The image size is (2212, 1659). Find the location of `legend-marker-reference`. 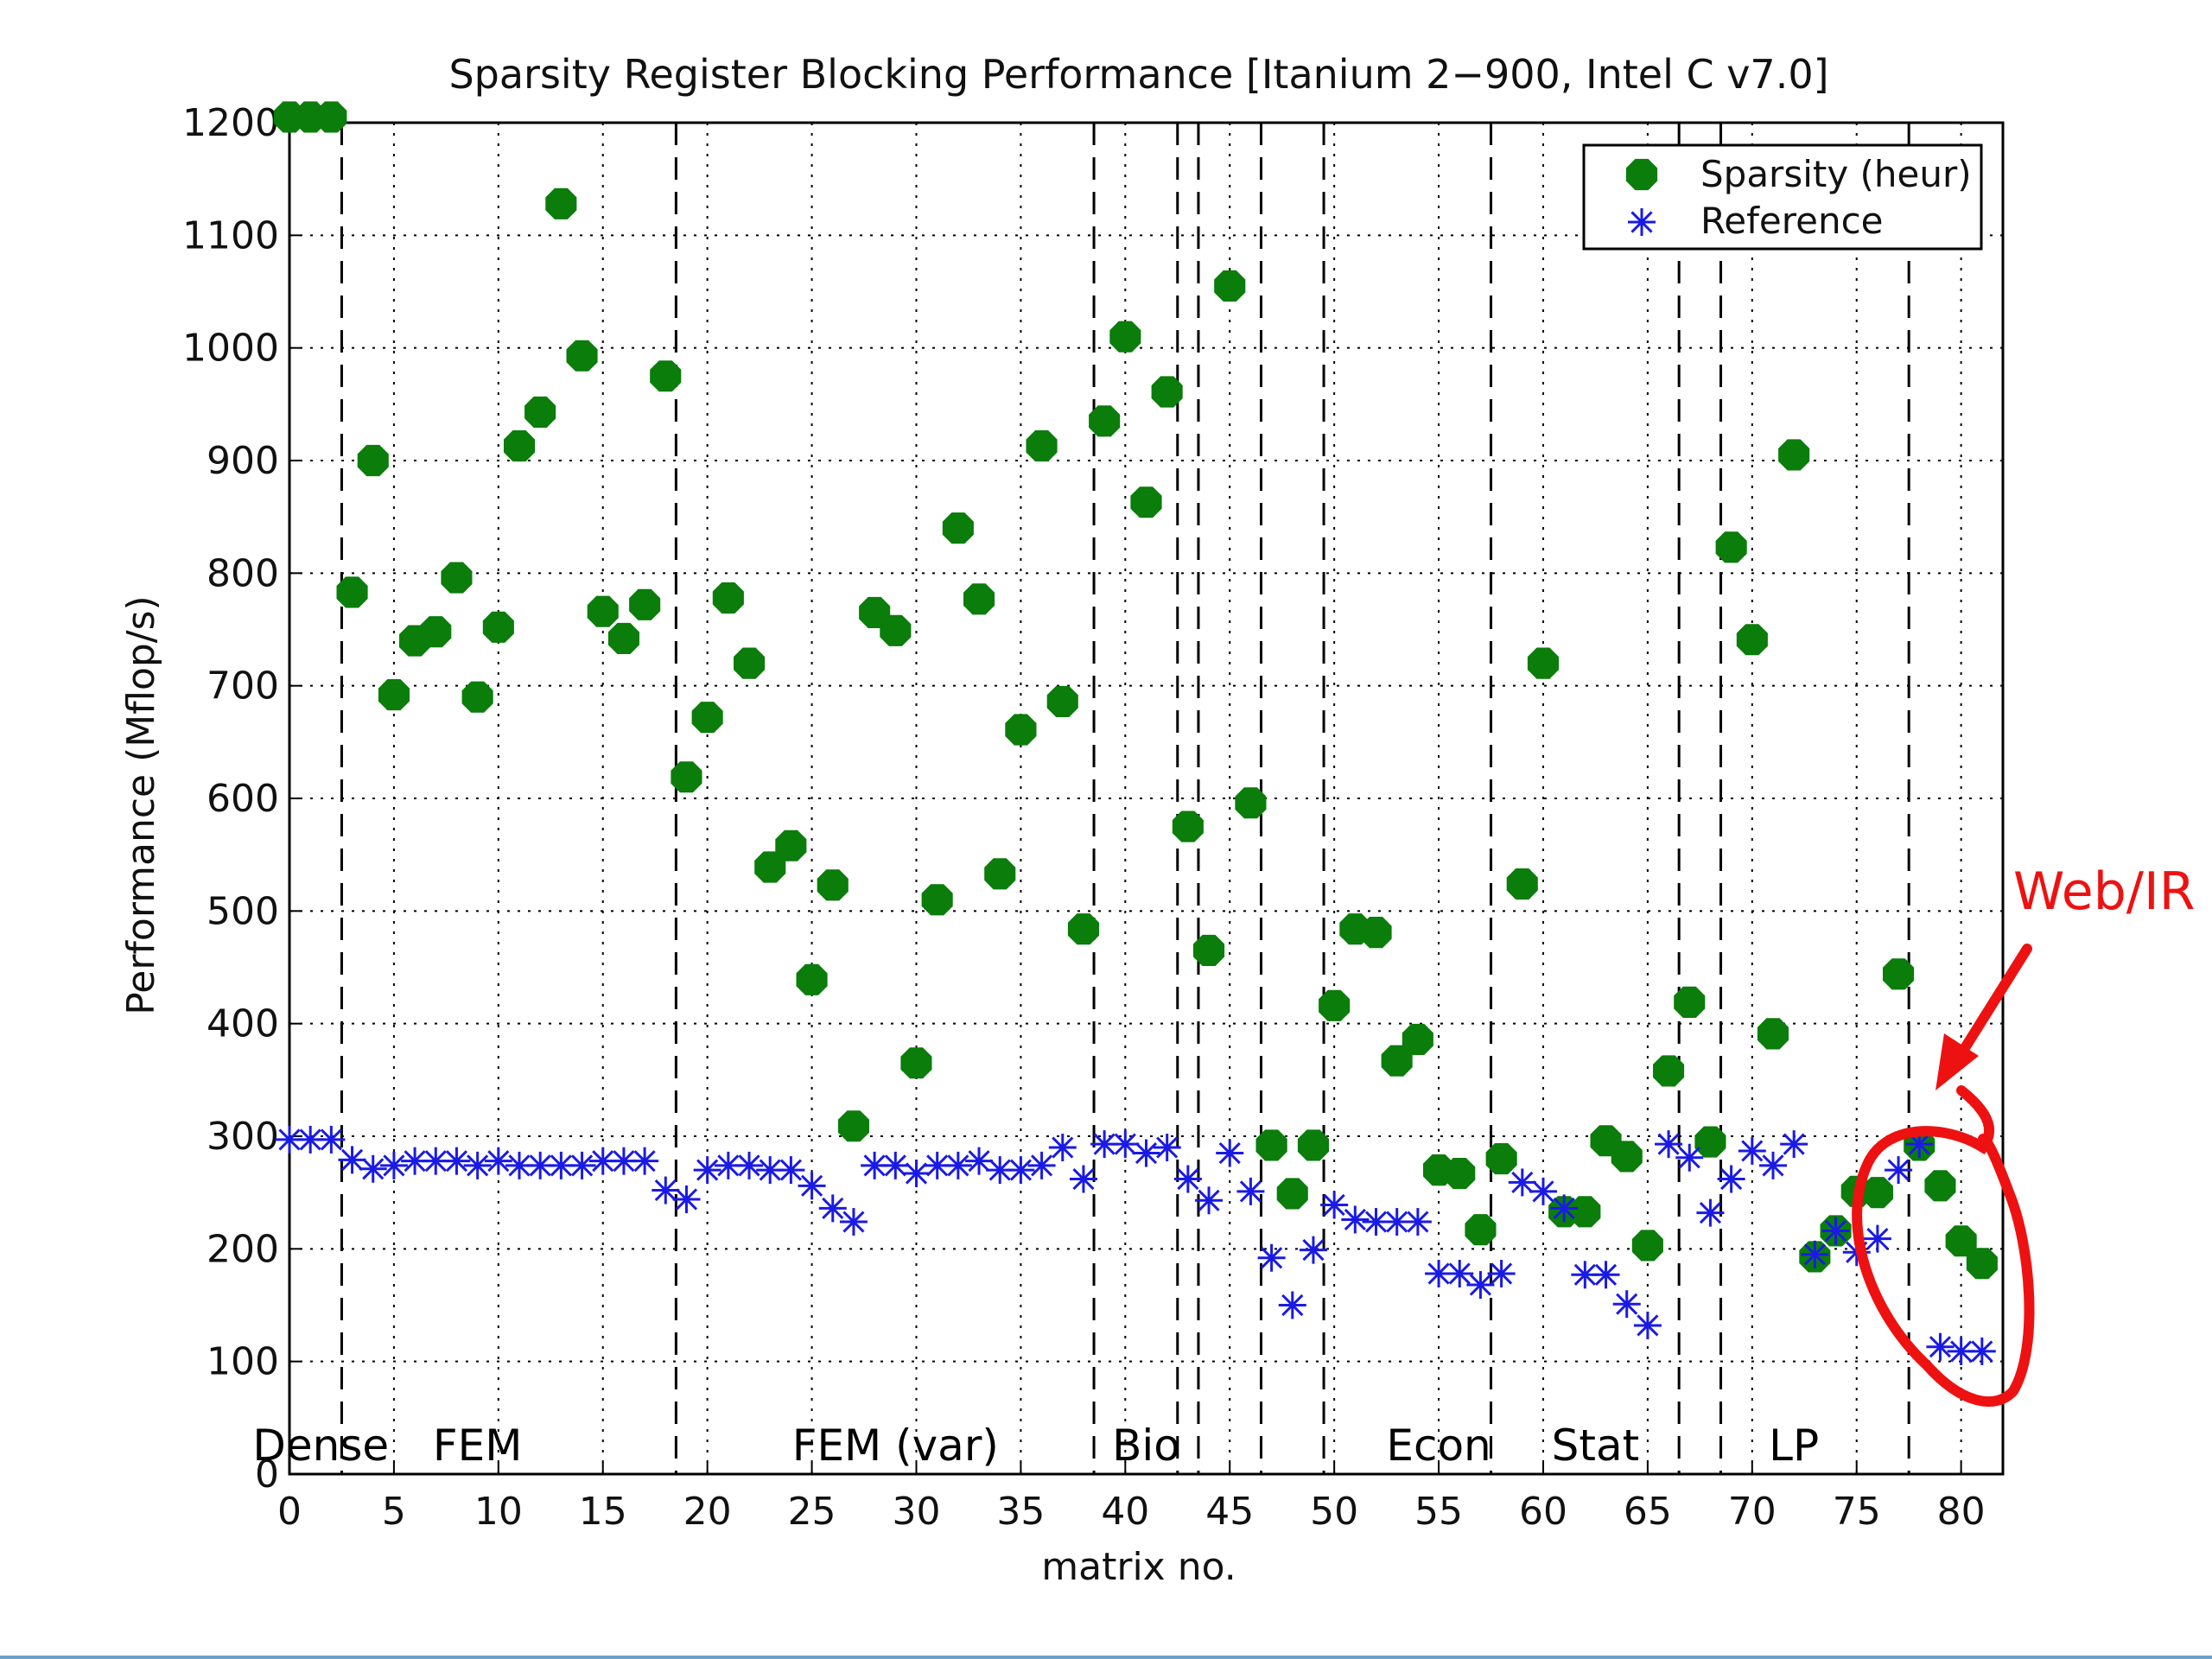

legend-marker-reference is located at coordinates (1642, 222).